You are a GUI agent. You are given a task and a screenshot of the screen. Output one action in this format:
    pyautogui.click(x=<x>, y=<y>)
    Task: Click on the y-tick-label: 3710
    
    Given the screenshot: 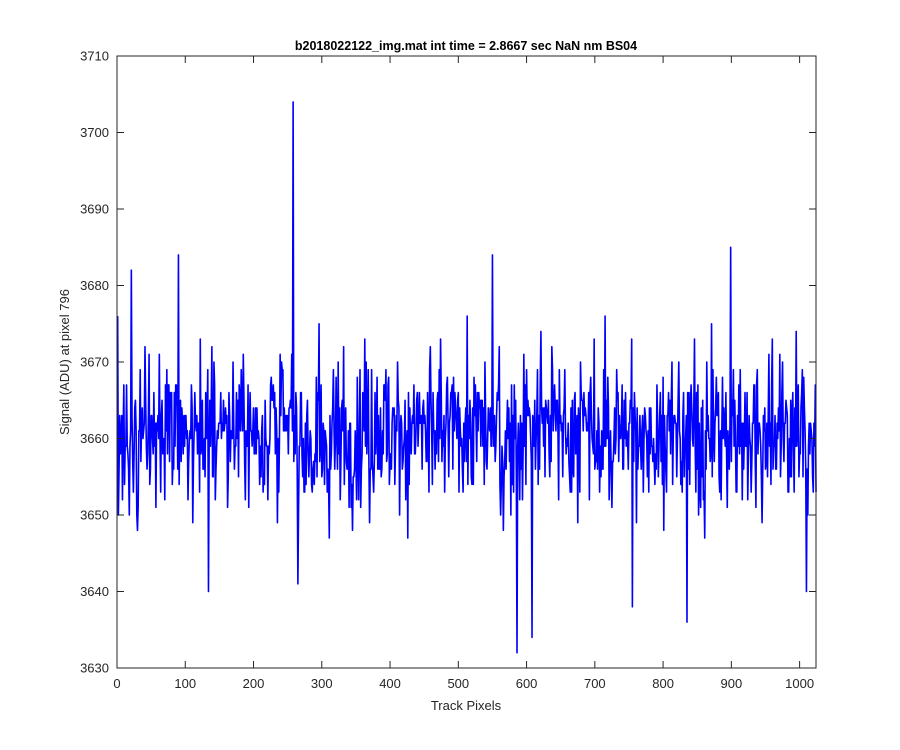 What is the action you would take?
    pyautogui.click(x=94, y=56)
    